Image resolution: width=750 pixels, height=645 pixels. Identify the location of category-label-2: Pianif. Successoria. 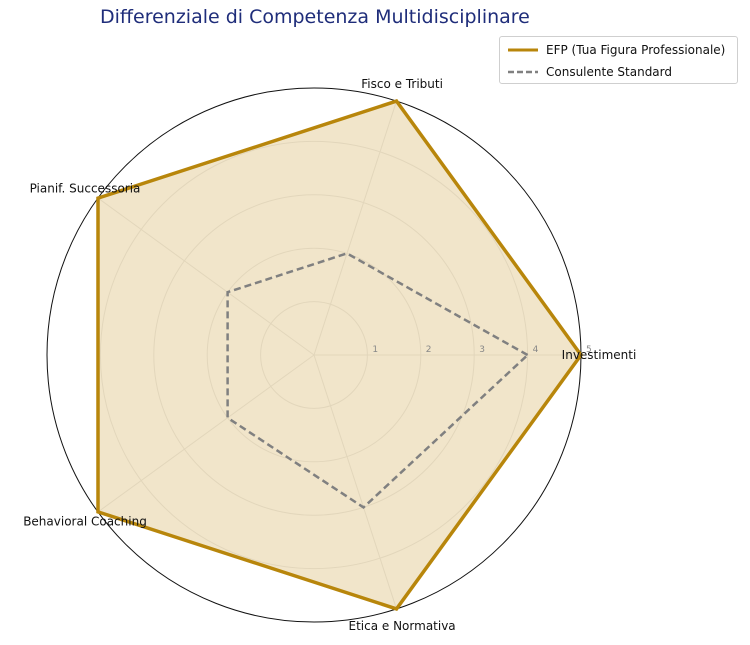
(85, 189).